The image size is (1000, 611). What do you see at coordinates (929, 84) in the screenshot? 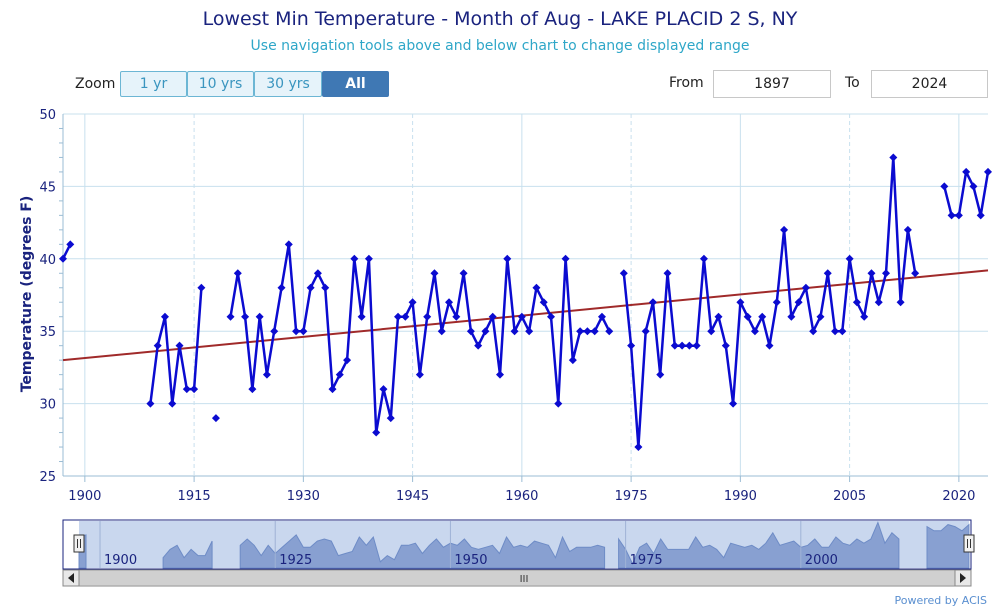
I see `to-input: 2024` at bounding box center [929, 84].